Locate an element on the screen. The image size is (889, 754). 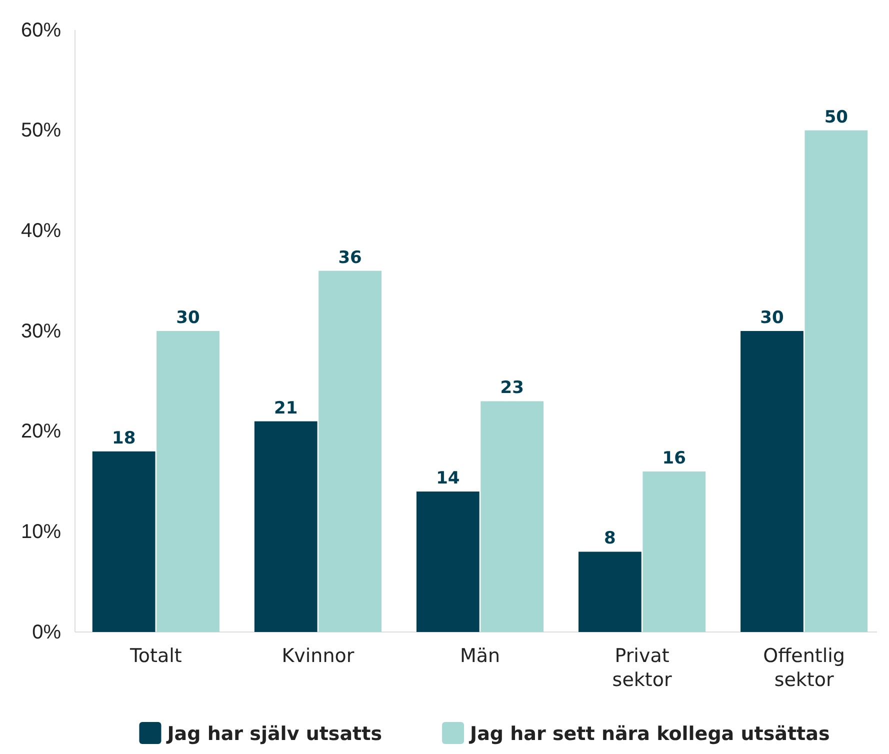
x-tick-label: Män is located at coordinates (480, 656).